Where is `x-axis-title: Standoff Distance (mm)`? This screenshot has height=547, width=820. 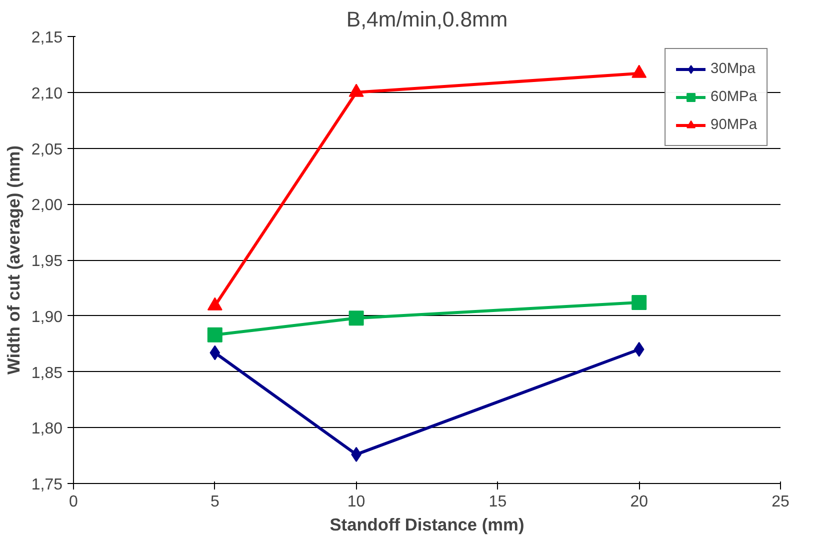 x-axis-title: Standoff Distance (mm) is located at coordinates (427, 524).